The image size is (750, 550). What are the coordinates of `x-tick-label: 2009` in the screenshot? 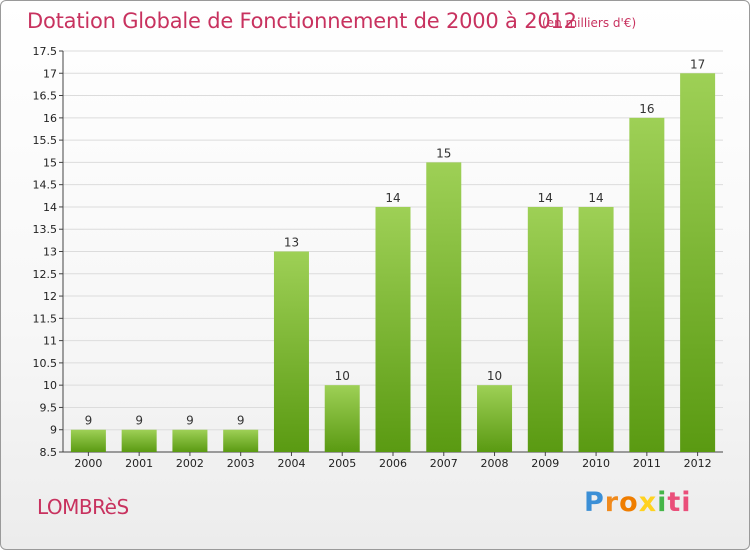 It's located at (545, 463).